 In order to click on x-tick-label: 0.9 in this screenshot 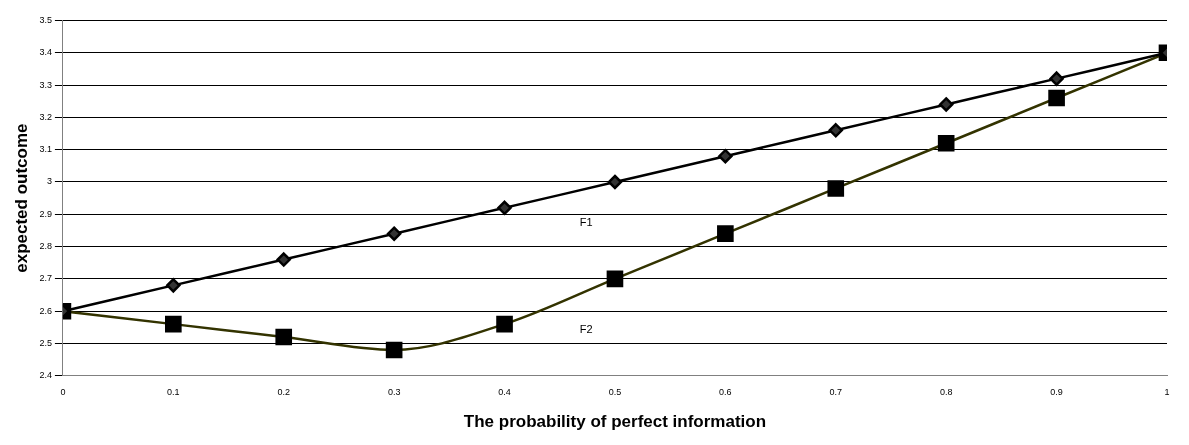, I will do `click(1056, 391)`.